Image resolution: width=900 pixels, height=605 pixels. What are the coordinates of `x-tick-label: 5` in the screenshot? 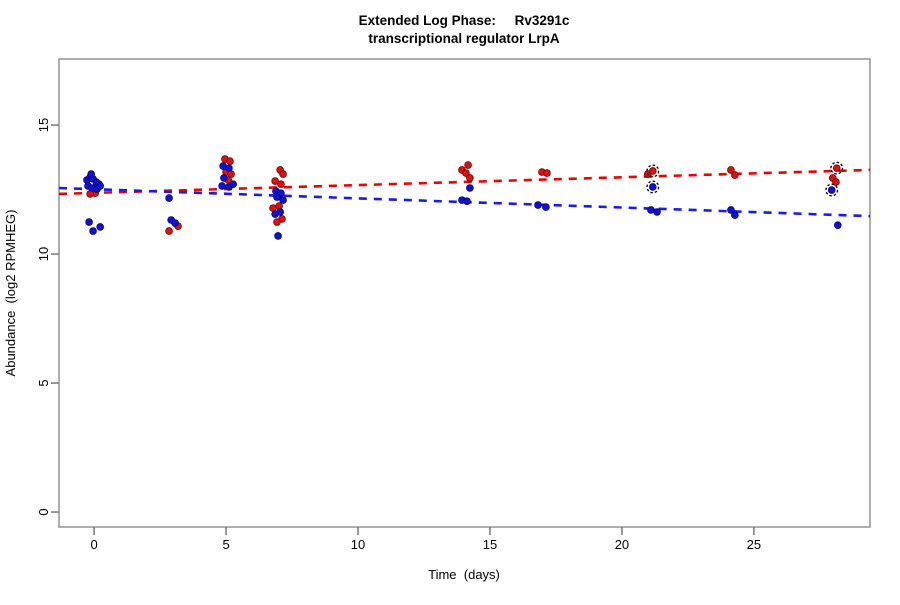 It's located at (225, 544).